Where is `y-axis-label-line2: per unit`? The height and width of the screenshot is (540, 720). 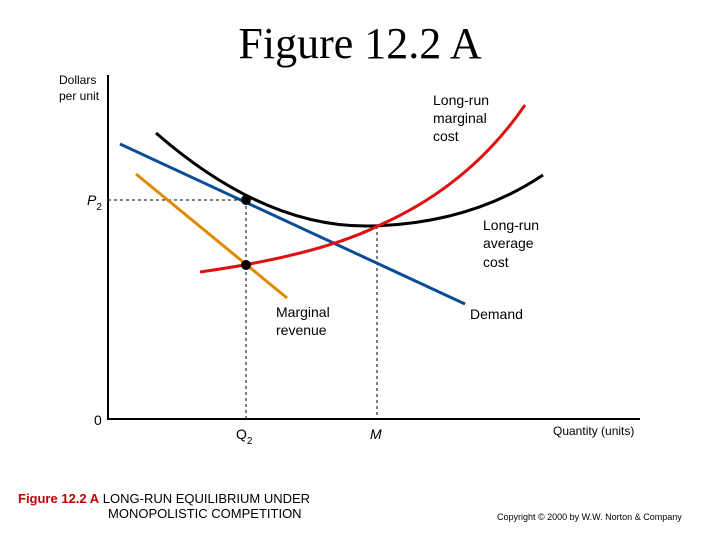 y-axis-label-line2: per unit is located at coordinates (79, 96).